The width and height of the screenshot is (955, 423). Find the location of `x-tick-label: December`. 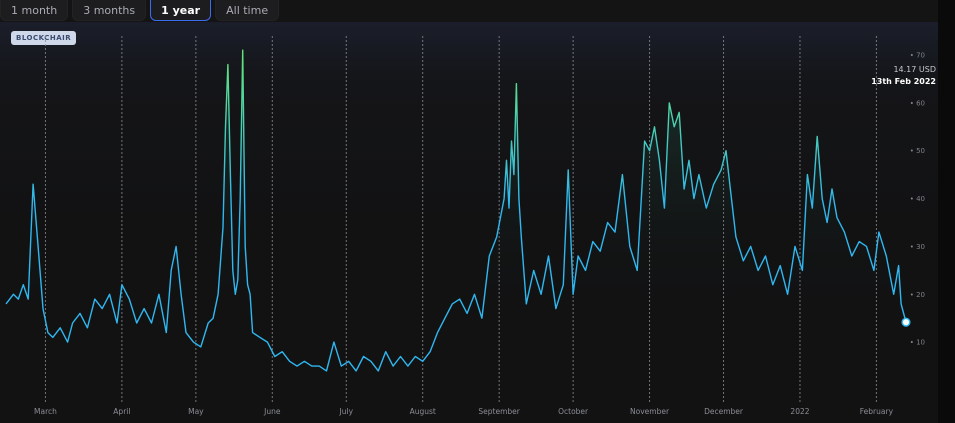

x-tick-label: December is located at coordinates (724, 411).